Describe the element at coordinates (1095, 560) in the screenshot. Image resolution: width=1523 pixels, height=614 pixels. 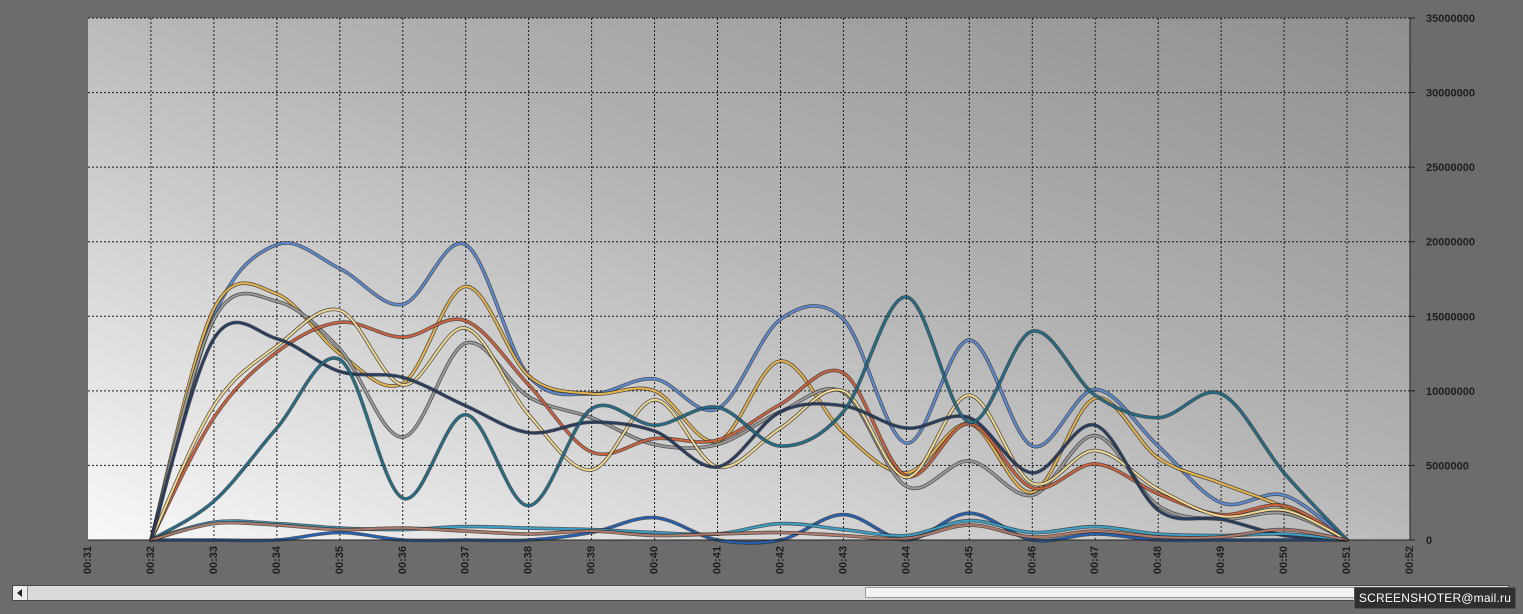
I see `x-tick-label: 00:47` at that location.